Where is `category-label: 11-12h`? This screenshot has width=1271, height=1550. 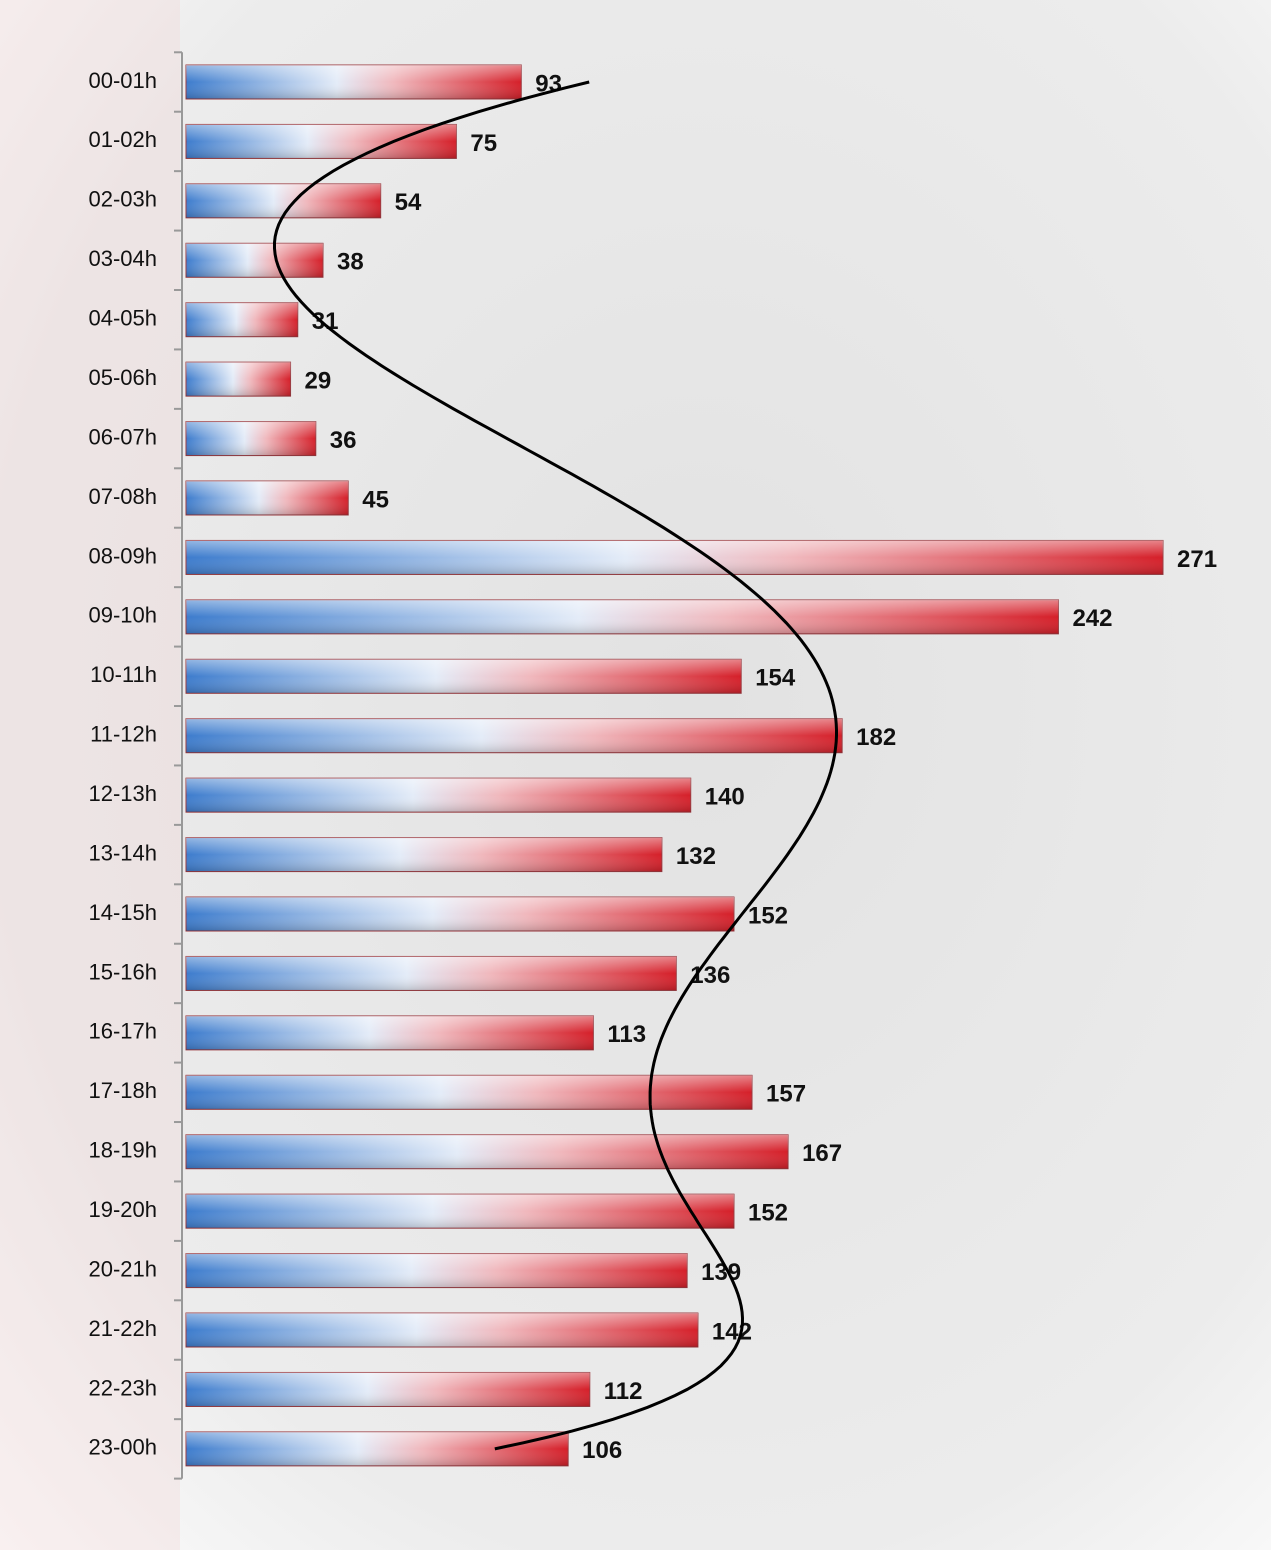
category-label: 11-12h is located at coordinates (123, 734).